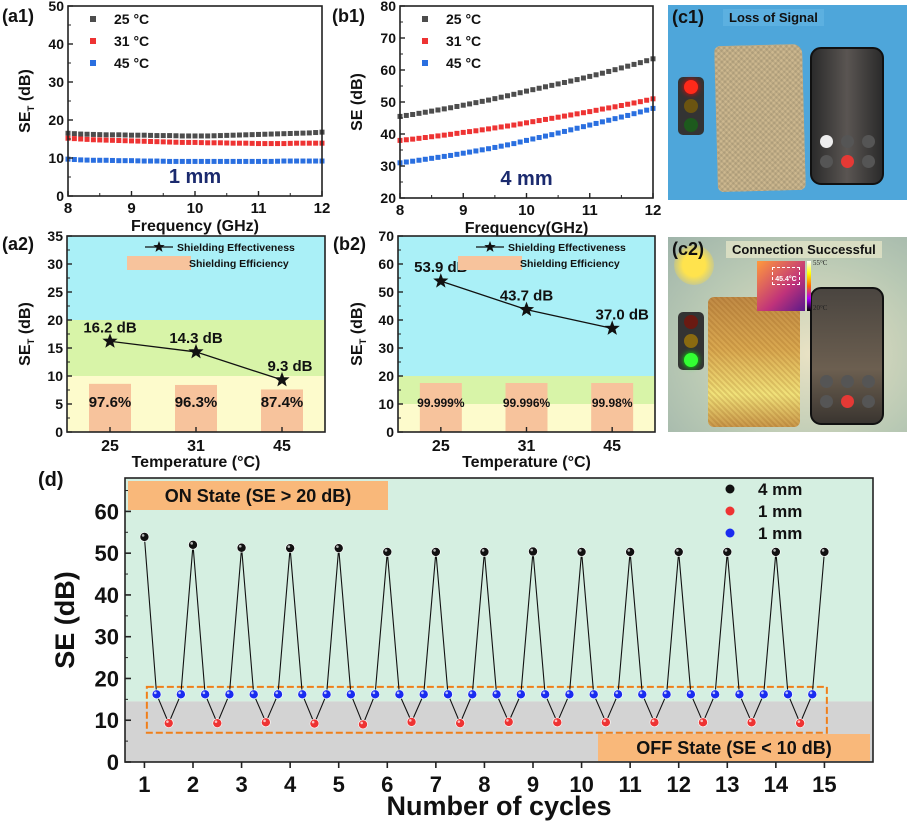 Image resolution: width=910 pixels, height=825 pixels. I want to click on legend-label: 1 mm, so click(780, 533).